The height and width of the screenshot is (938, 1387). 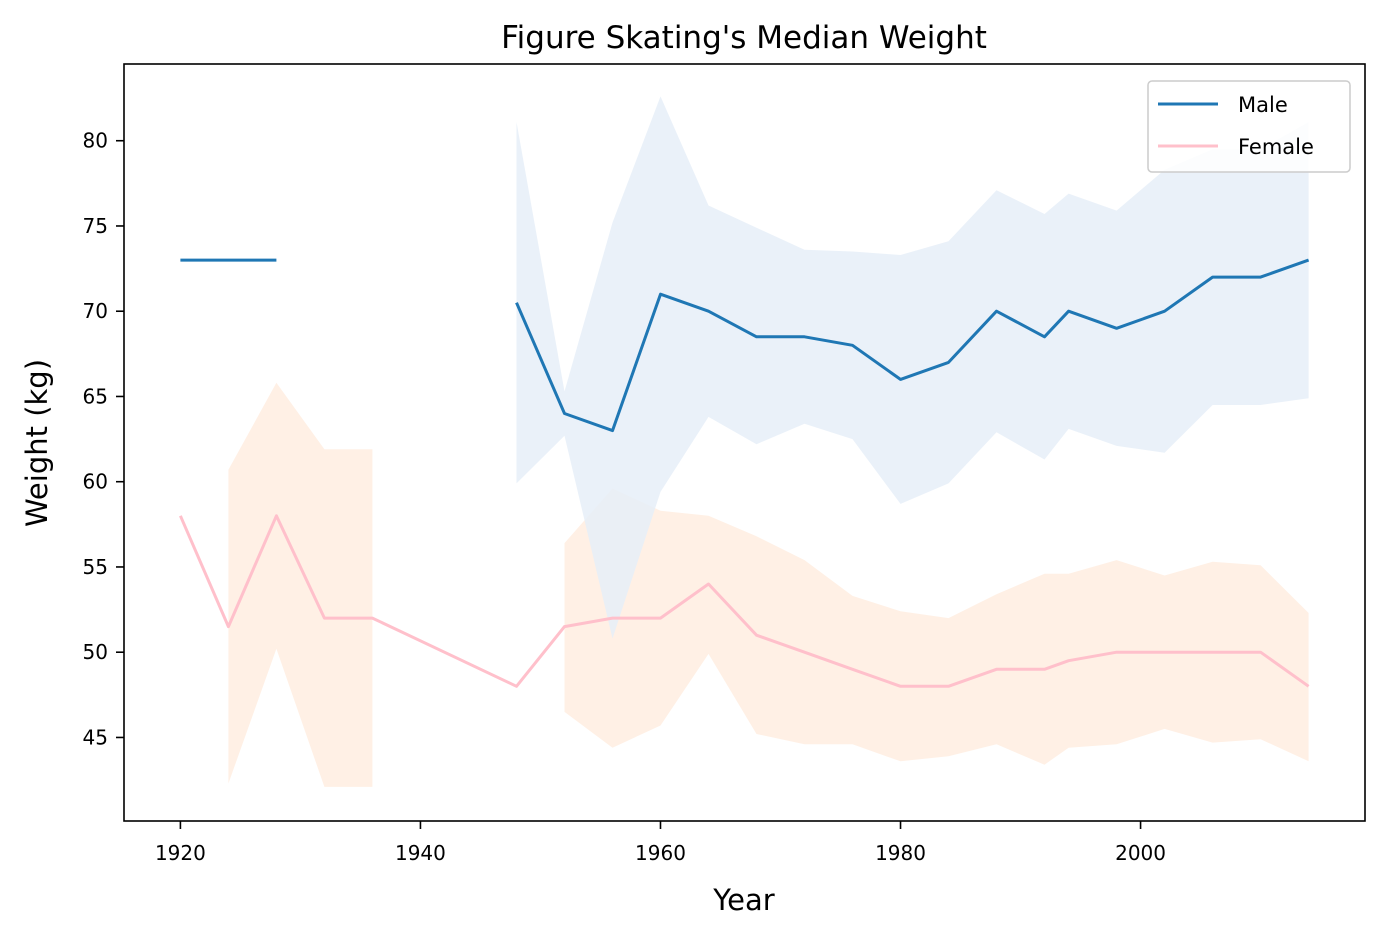 What do you see at coordinates (660, 853) in the screenshot?
I see `x-tick-label: 1960` at bounding box center [660, 853].